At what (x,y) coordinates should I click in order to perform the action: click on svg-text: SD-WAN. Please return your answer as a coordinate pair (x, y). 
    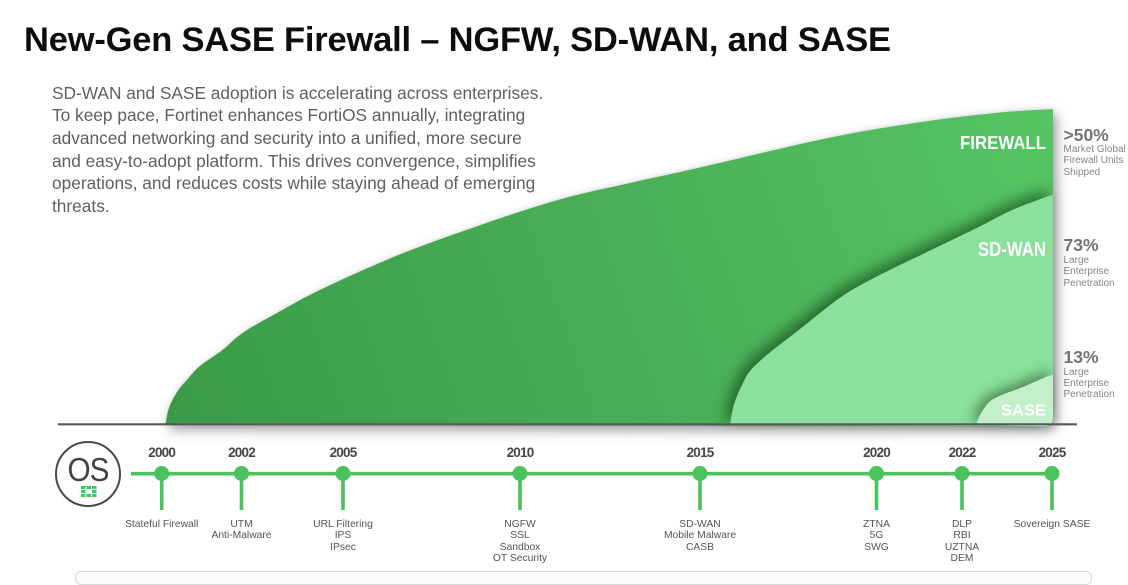
    Looking at the image, I should click on (1012, 250).